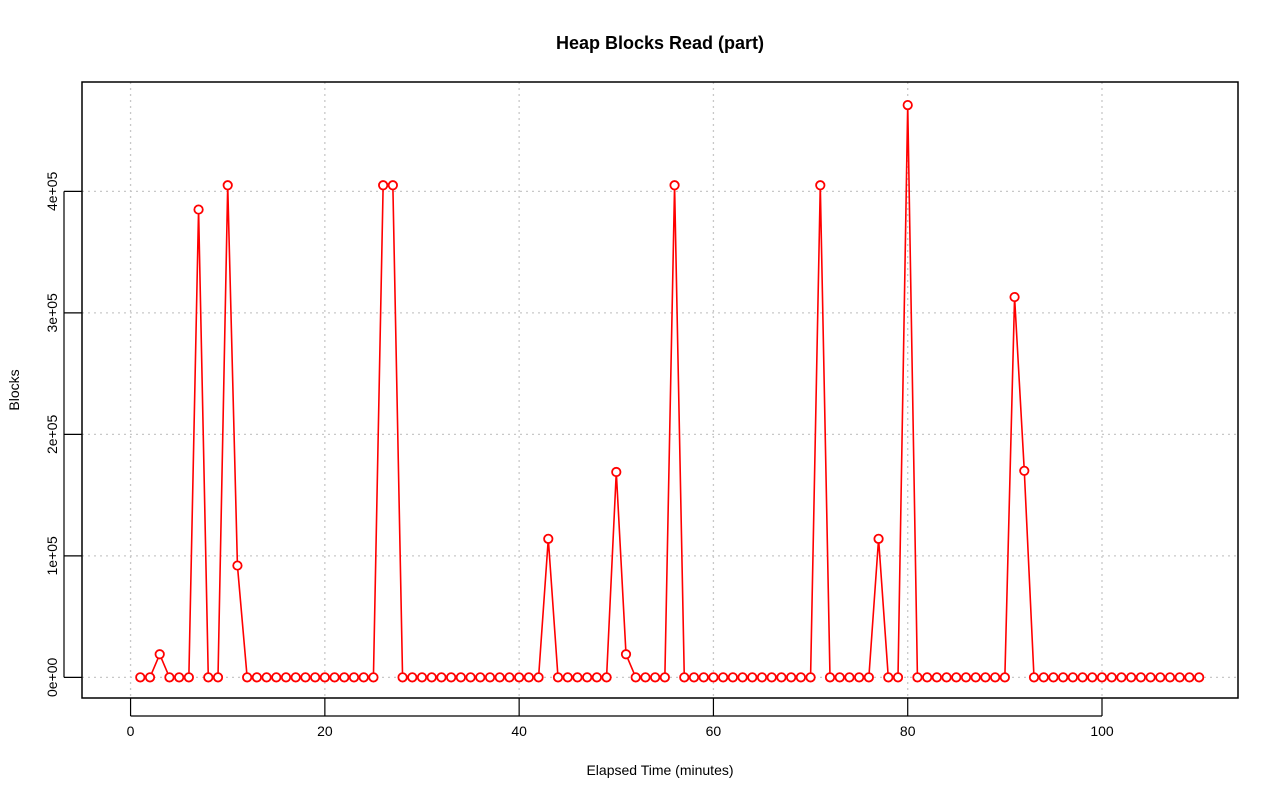  Describe the element at coordinates (325, 731) in the screenshot. I see `x-tick-label: 20` at that location.